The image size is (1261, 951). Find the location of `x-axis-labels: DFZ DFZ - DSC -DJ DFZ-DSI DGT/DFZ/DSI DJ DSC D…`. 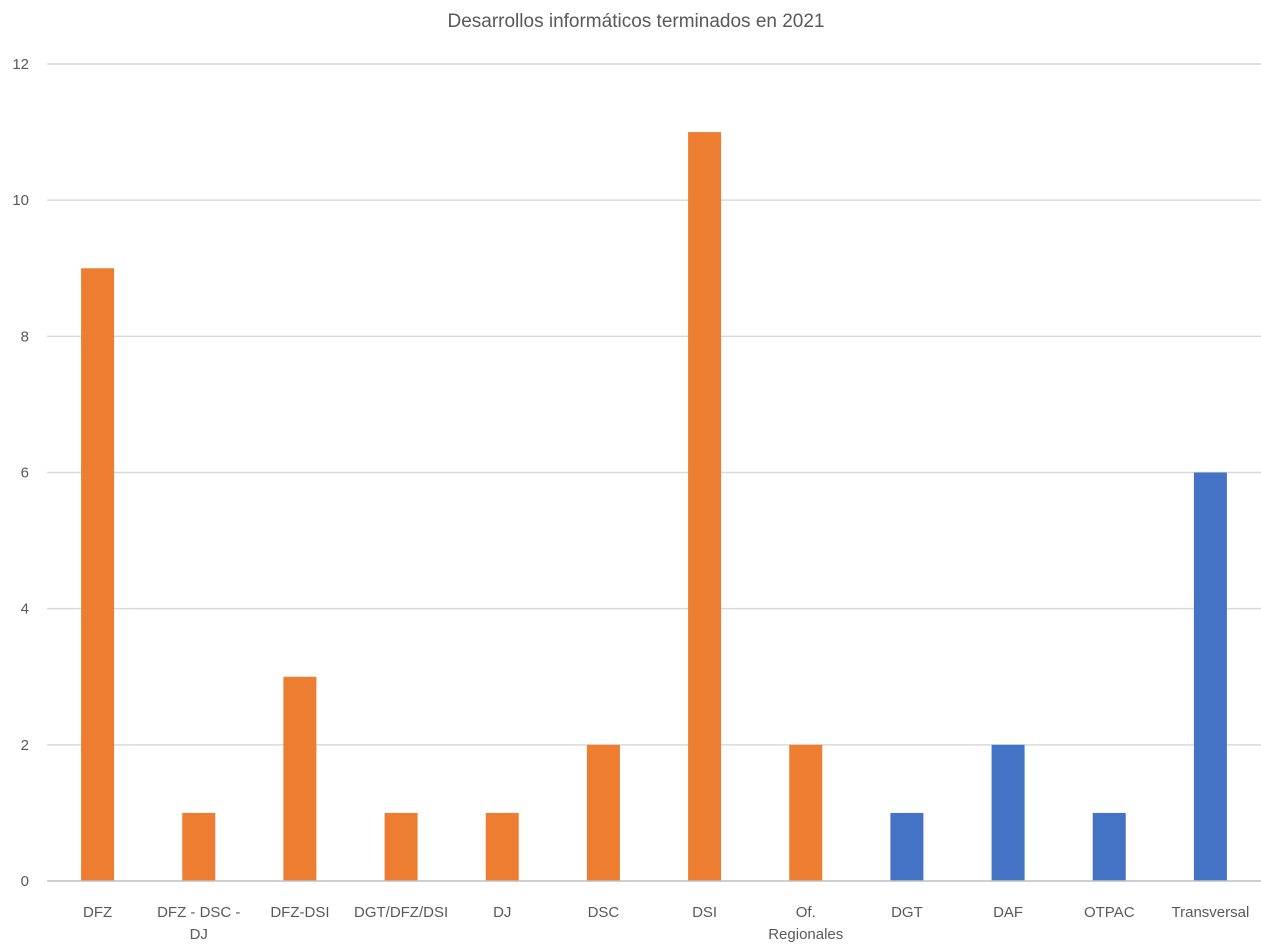

x-axis-labels: DFZ DFZ - DSC -DJ DFZ-DSI DGT/DFZ/DSI DJ DSC D… is located at coordinates (666, 923).